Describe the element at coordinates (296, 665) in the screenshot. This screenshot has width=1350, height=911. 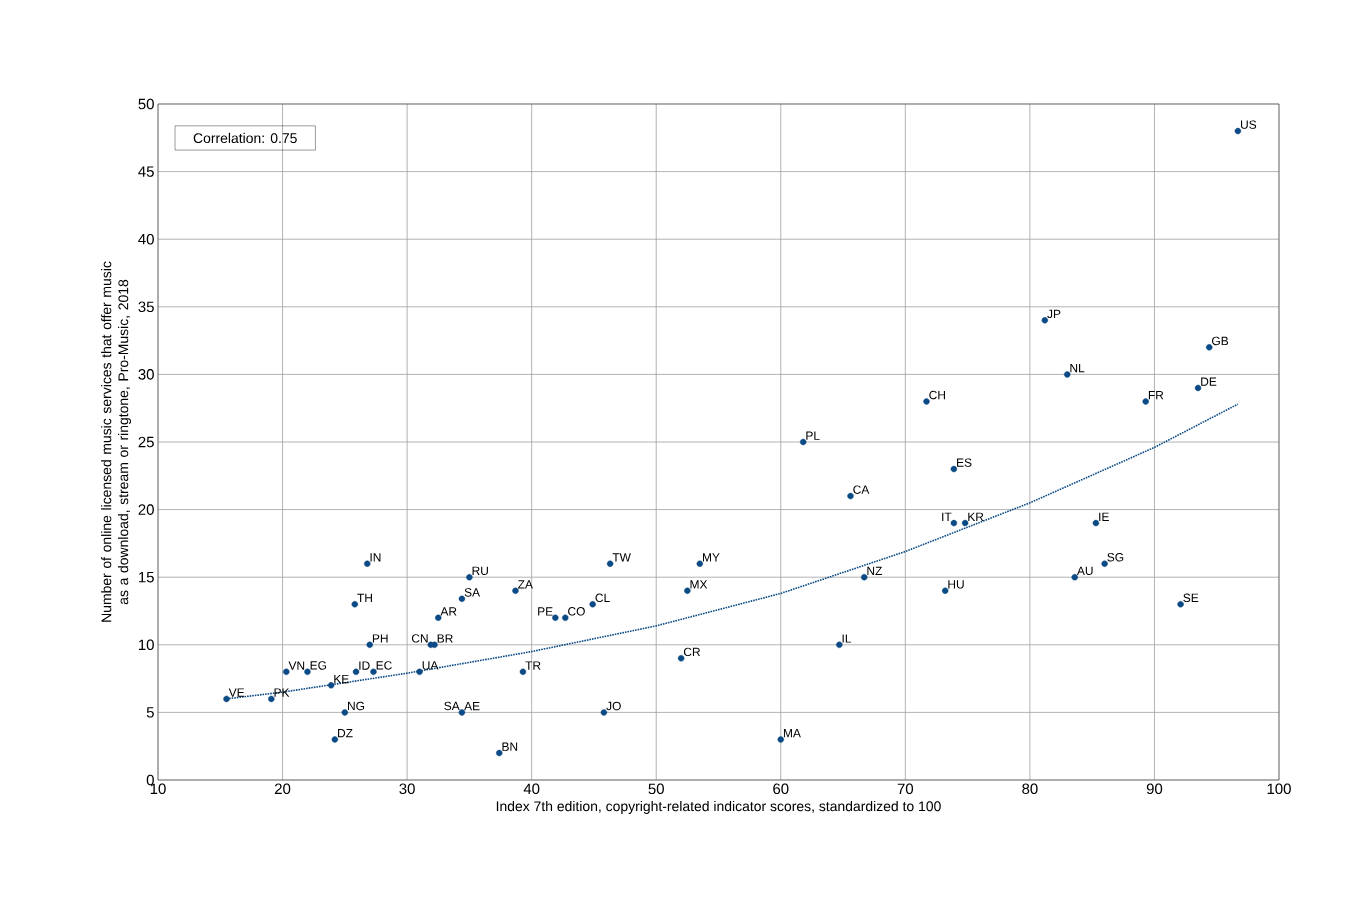
I see `annotation: VN` at that location.